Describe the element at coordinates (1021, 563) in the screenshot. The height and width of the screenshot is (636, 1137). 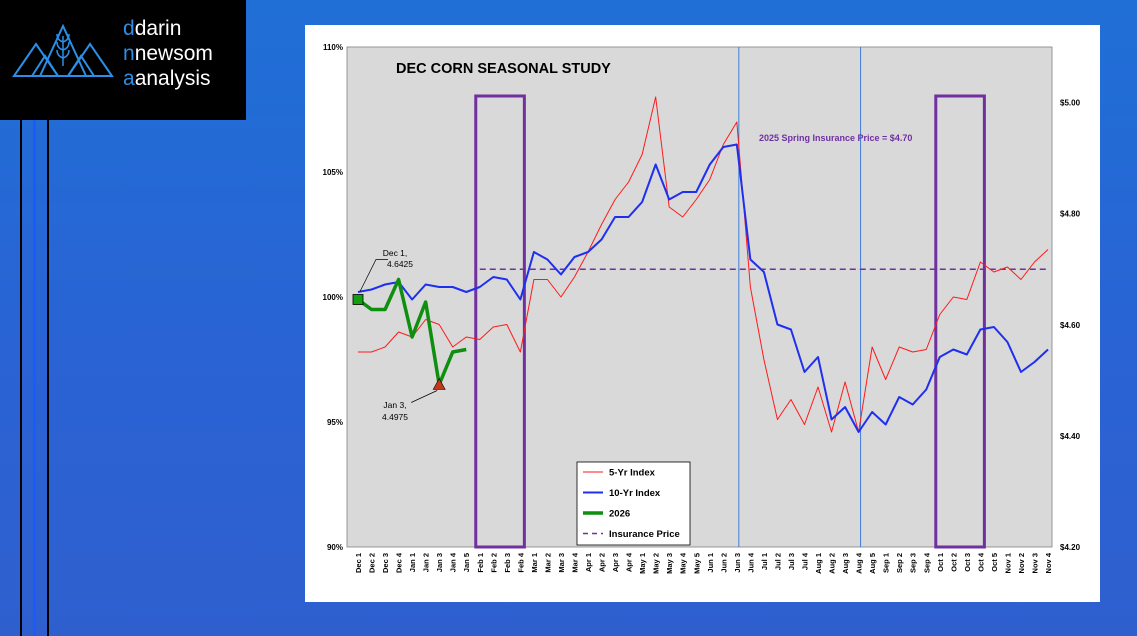
I see `x-tick-label: Nov 2` at that location.